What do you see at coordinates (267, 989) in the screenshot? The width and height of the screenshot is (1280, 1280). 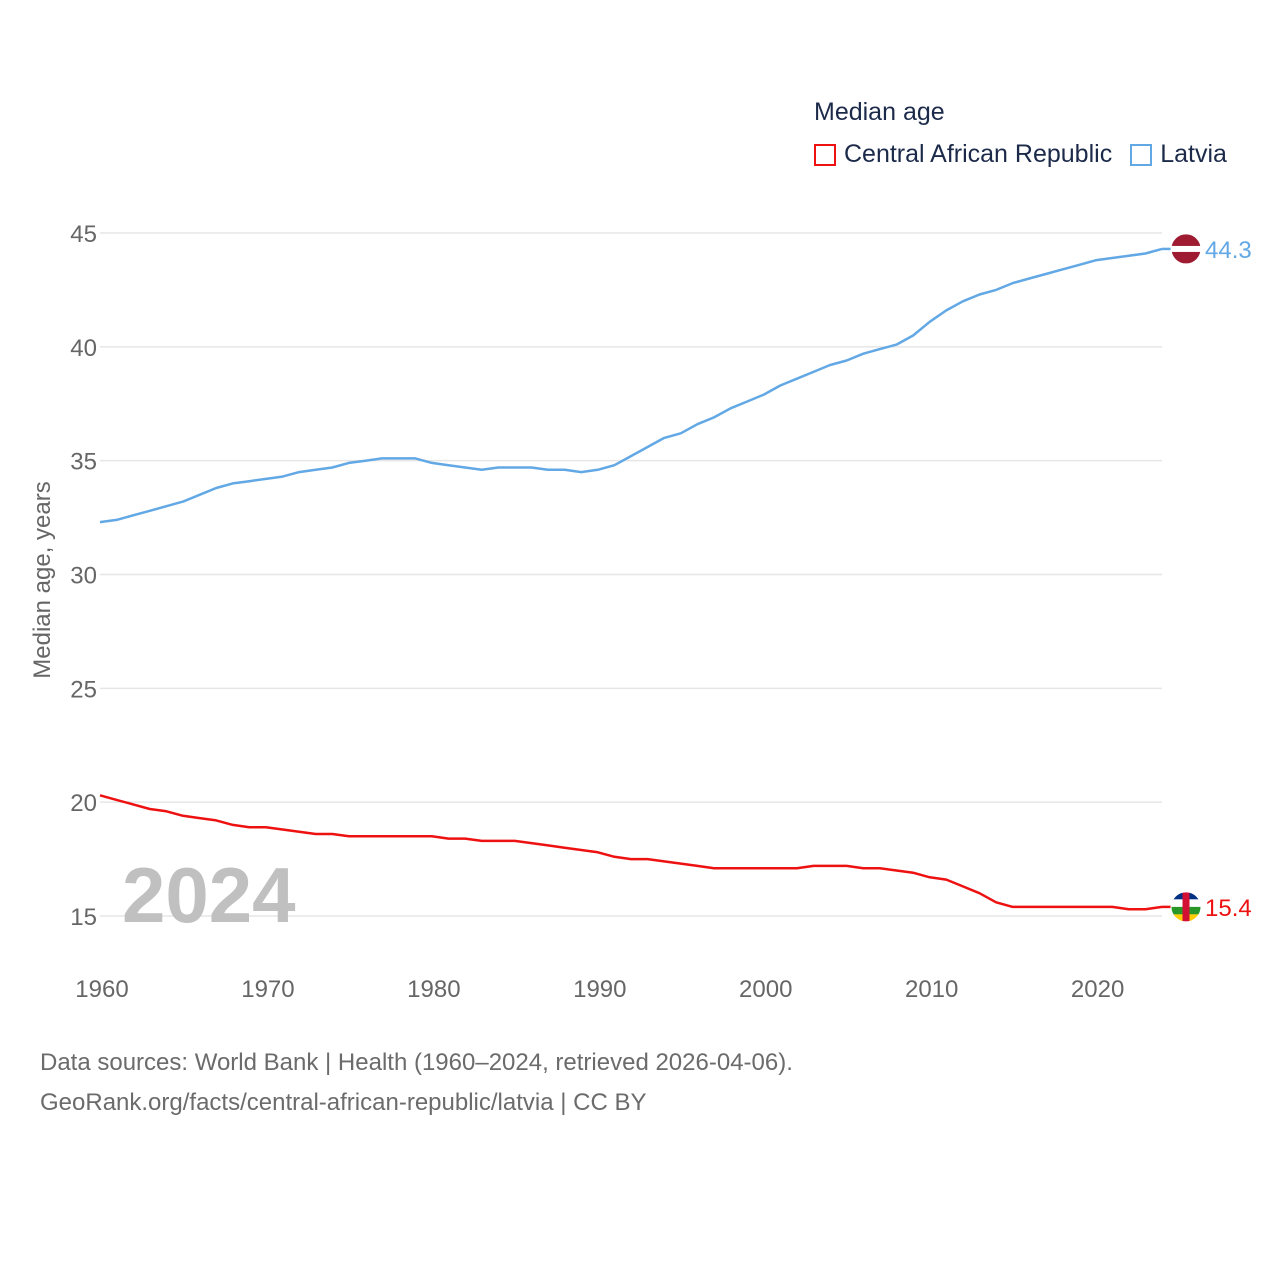 I see `x-tick-label: 1970` at bounding box center [267, 989].